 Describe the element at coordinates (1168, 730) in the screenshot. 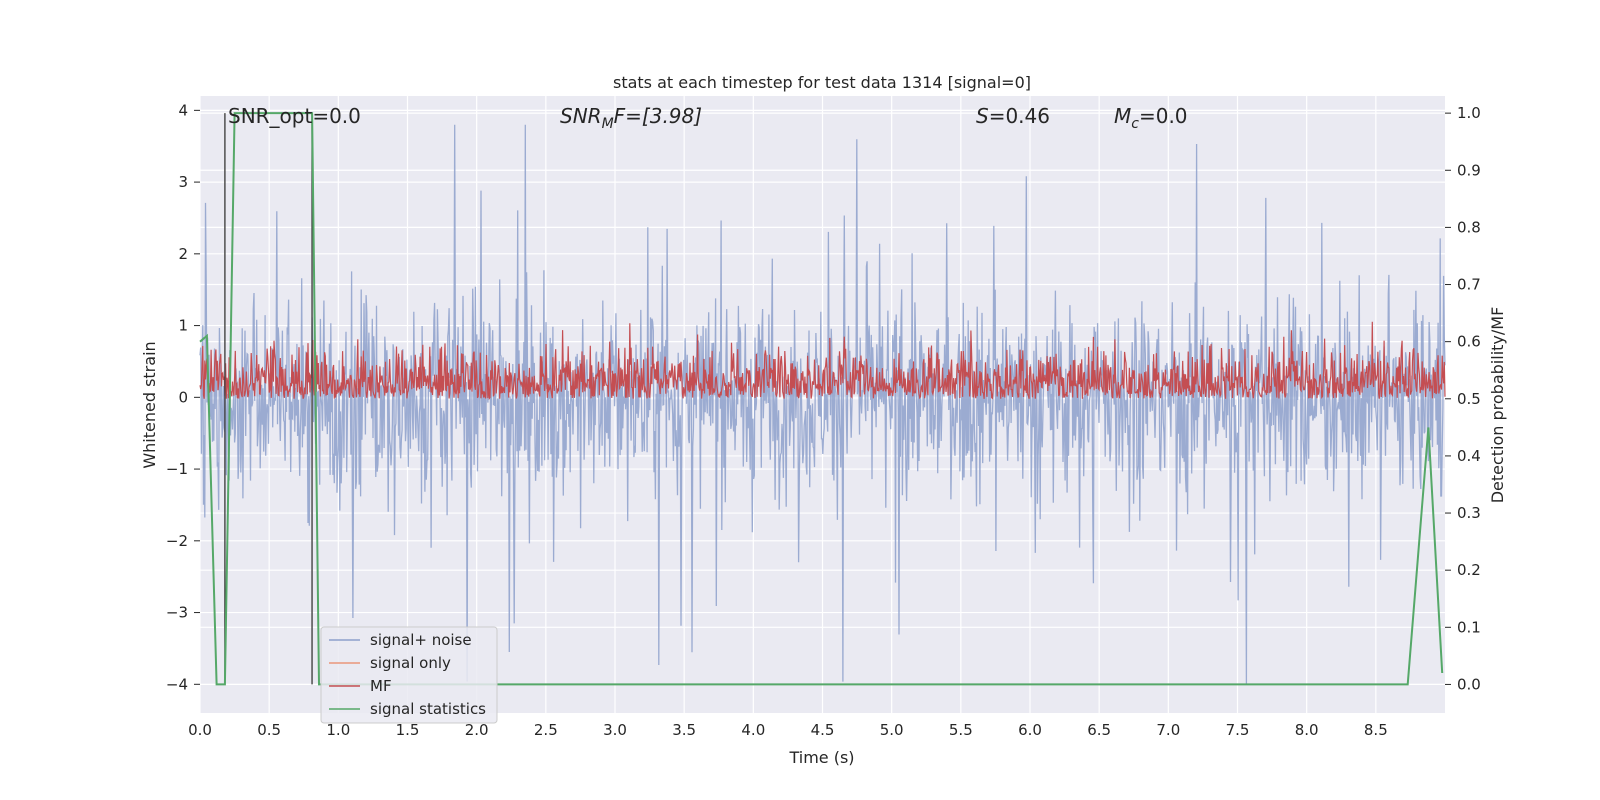

I see `x-tick-label: 7.0` at that location.